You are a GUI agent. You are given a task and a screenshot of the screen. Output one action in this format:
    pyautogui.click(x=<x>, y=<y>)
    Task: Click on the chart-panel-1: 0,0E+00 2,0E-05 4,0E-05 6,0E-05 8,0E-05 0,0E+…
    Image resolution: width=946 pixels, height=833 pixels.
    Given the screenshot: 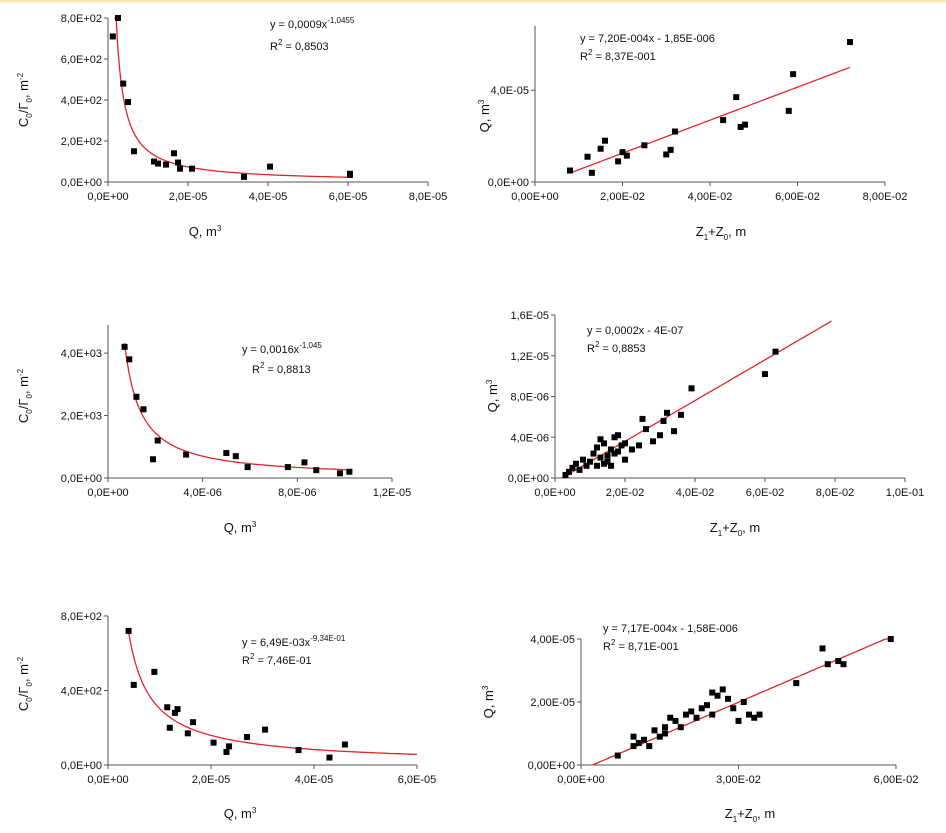 What is the action you would take?
    pyautogui.click(x=236, y=124)
    